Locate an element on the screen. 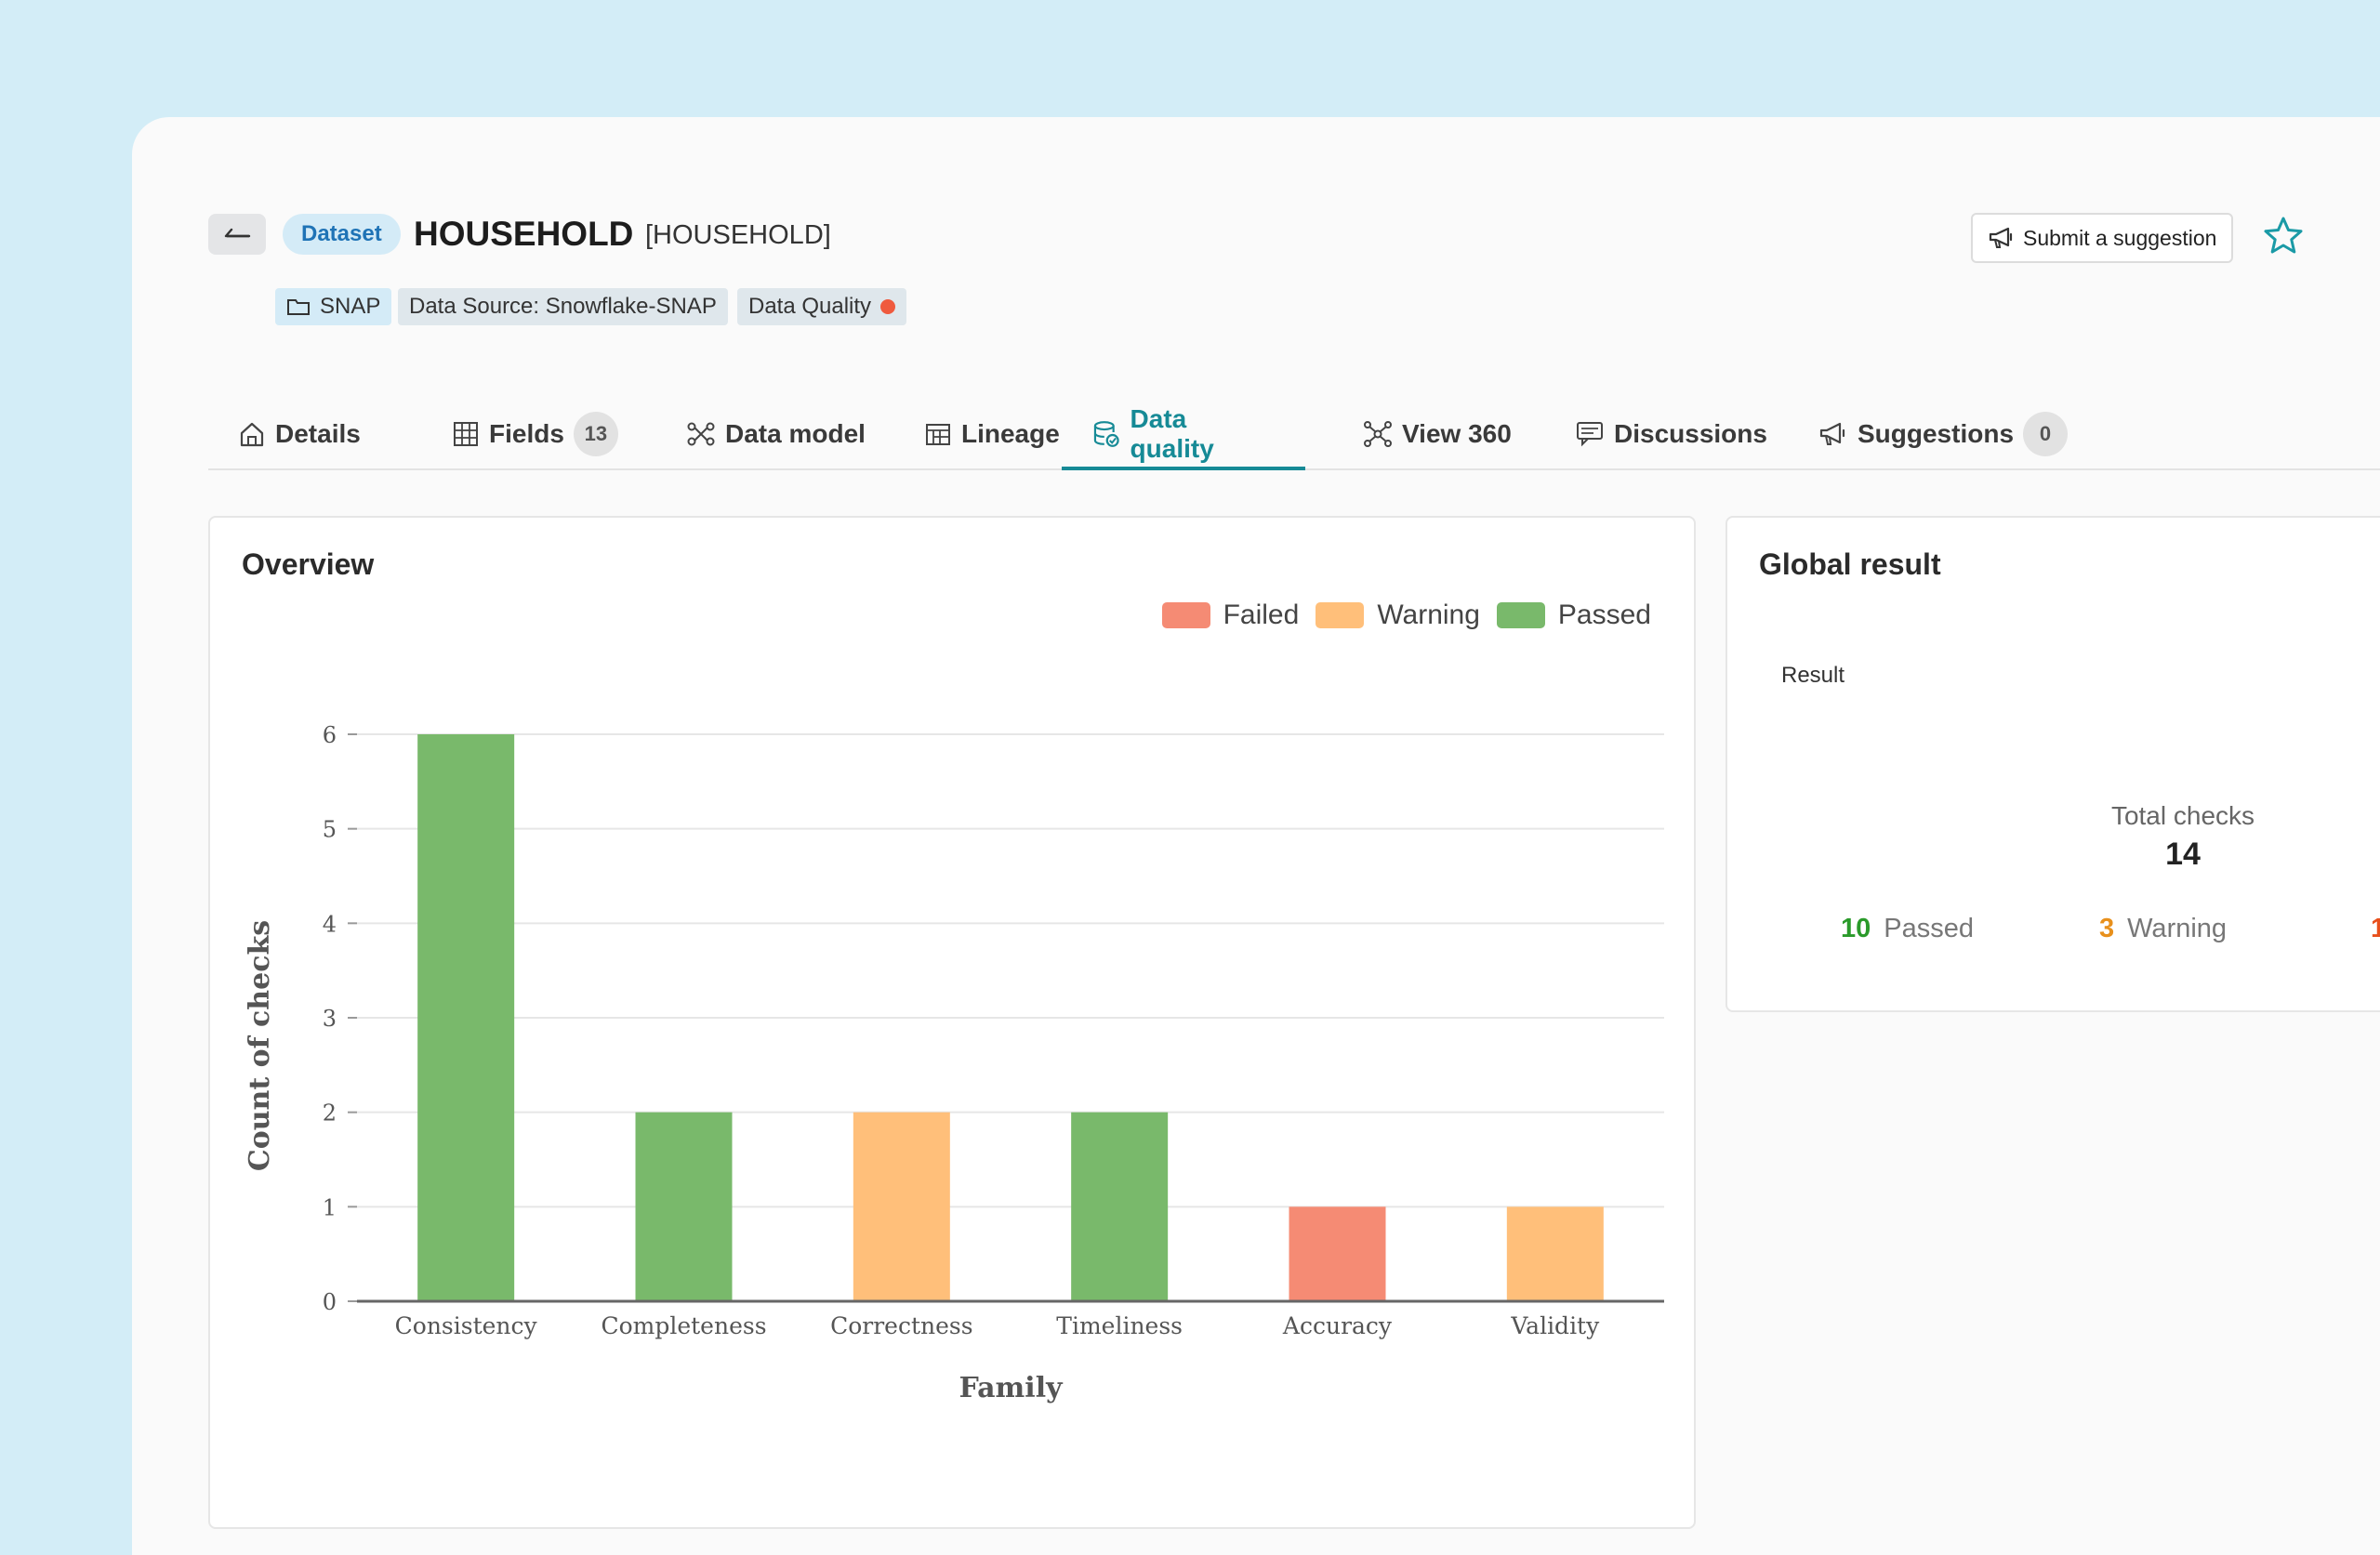 This screenshot has height=1555, width=2380. tab-fields: Fields 13 is located at coordinates (535, 434).